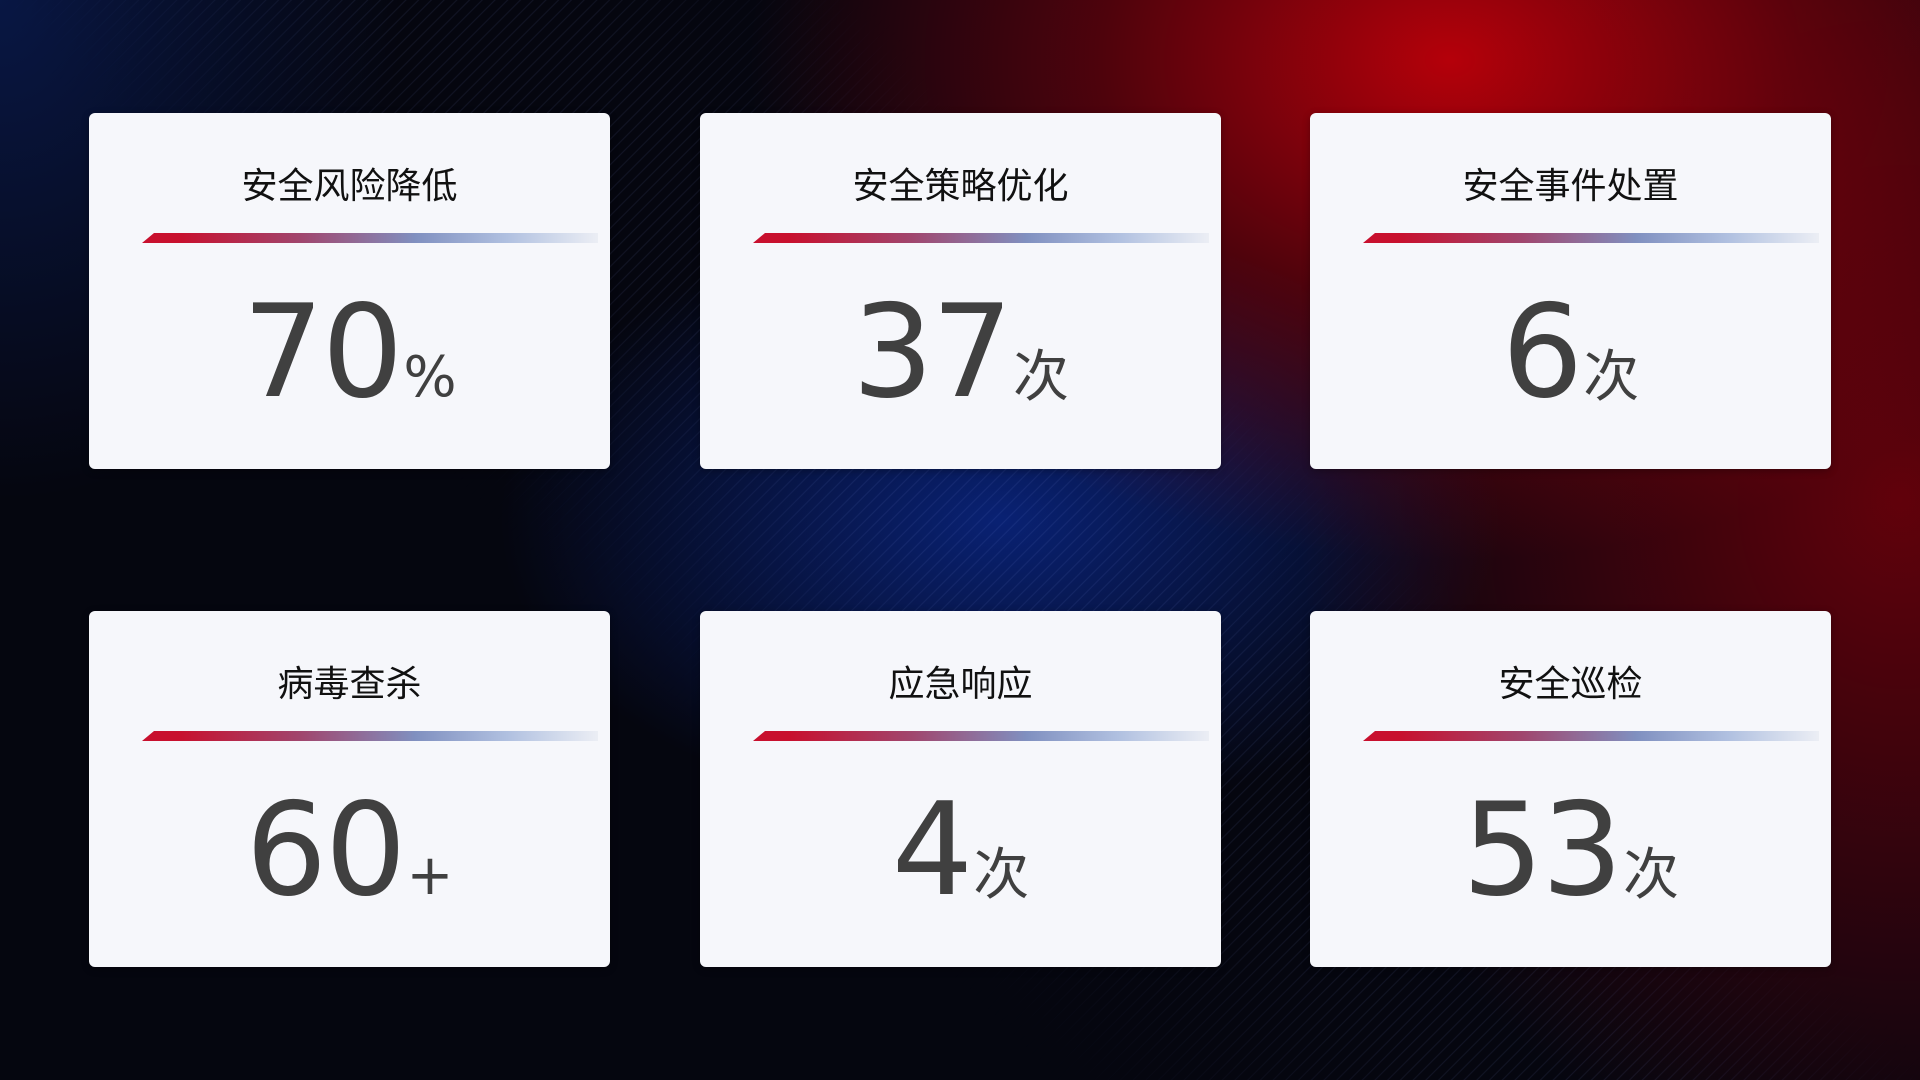 The height and width of the screenshot is (1080, 1920). I want to click on stat-card-incident-handling: 安全事件处置 6次, so click(1570, 291).